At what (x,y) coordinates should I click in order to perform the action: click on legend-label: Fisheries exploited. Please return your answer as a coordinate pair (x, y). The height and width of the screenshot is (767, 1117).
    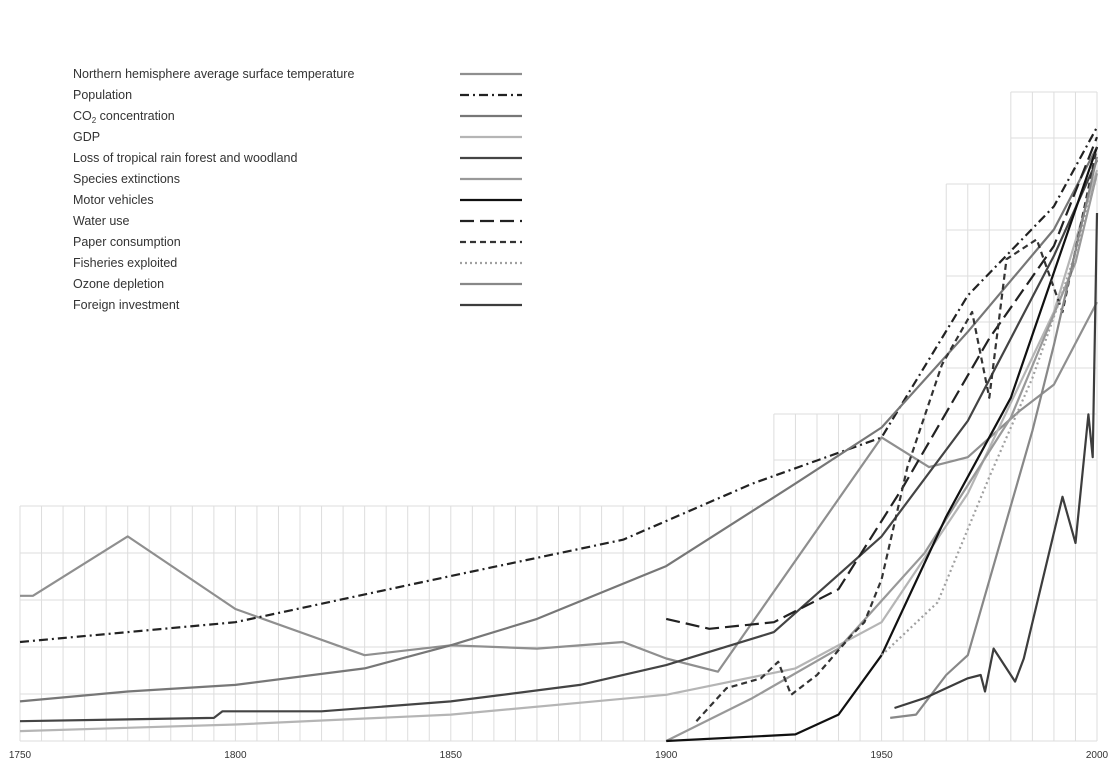
    Looking at the image, I should click on (125, 263).